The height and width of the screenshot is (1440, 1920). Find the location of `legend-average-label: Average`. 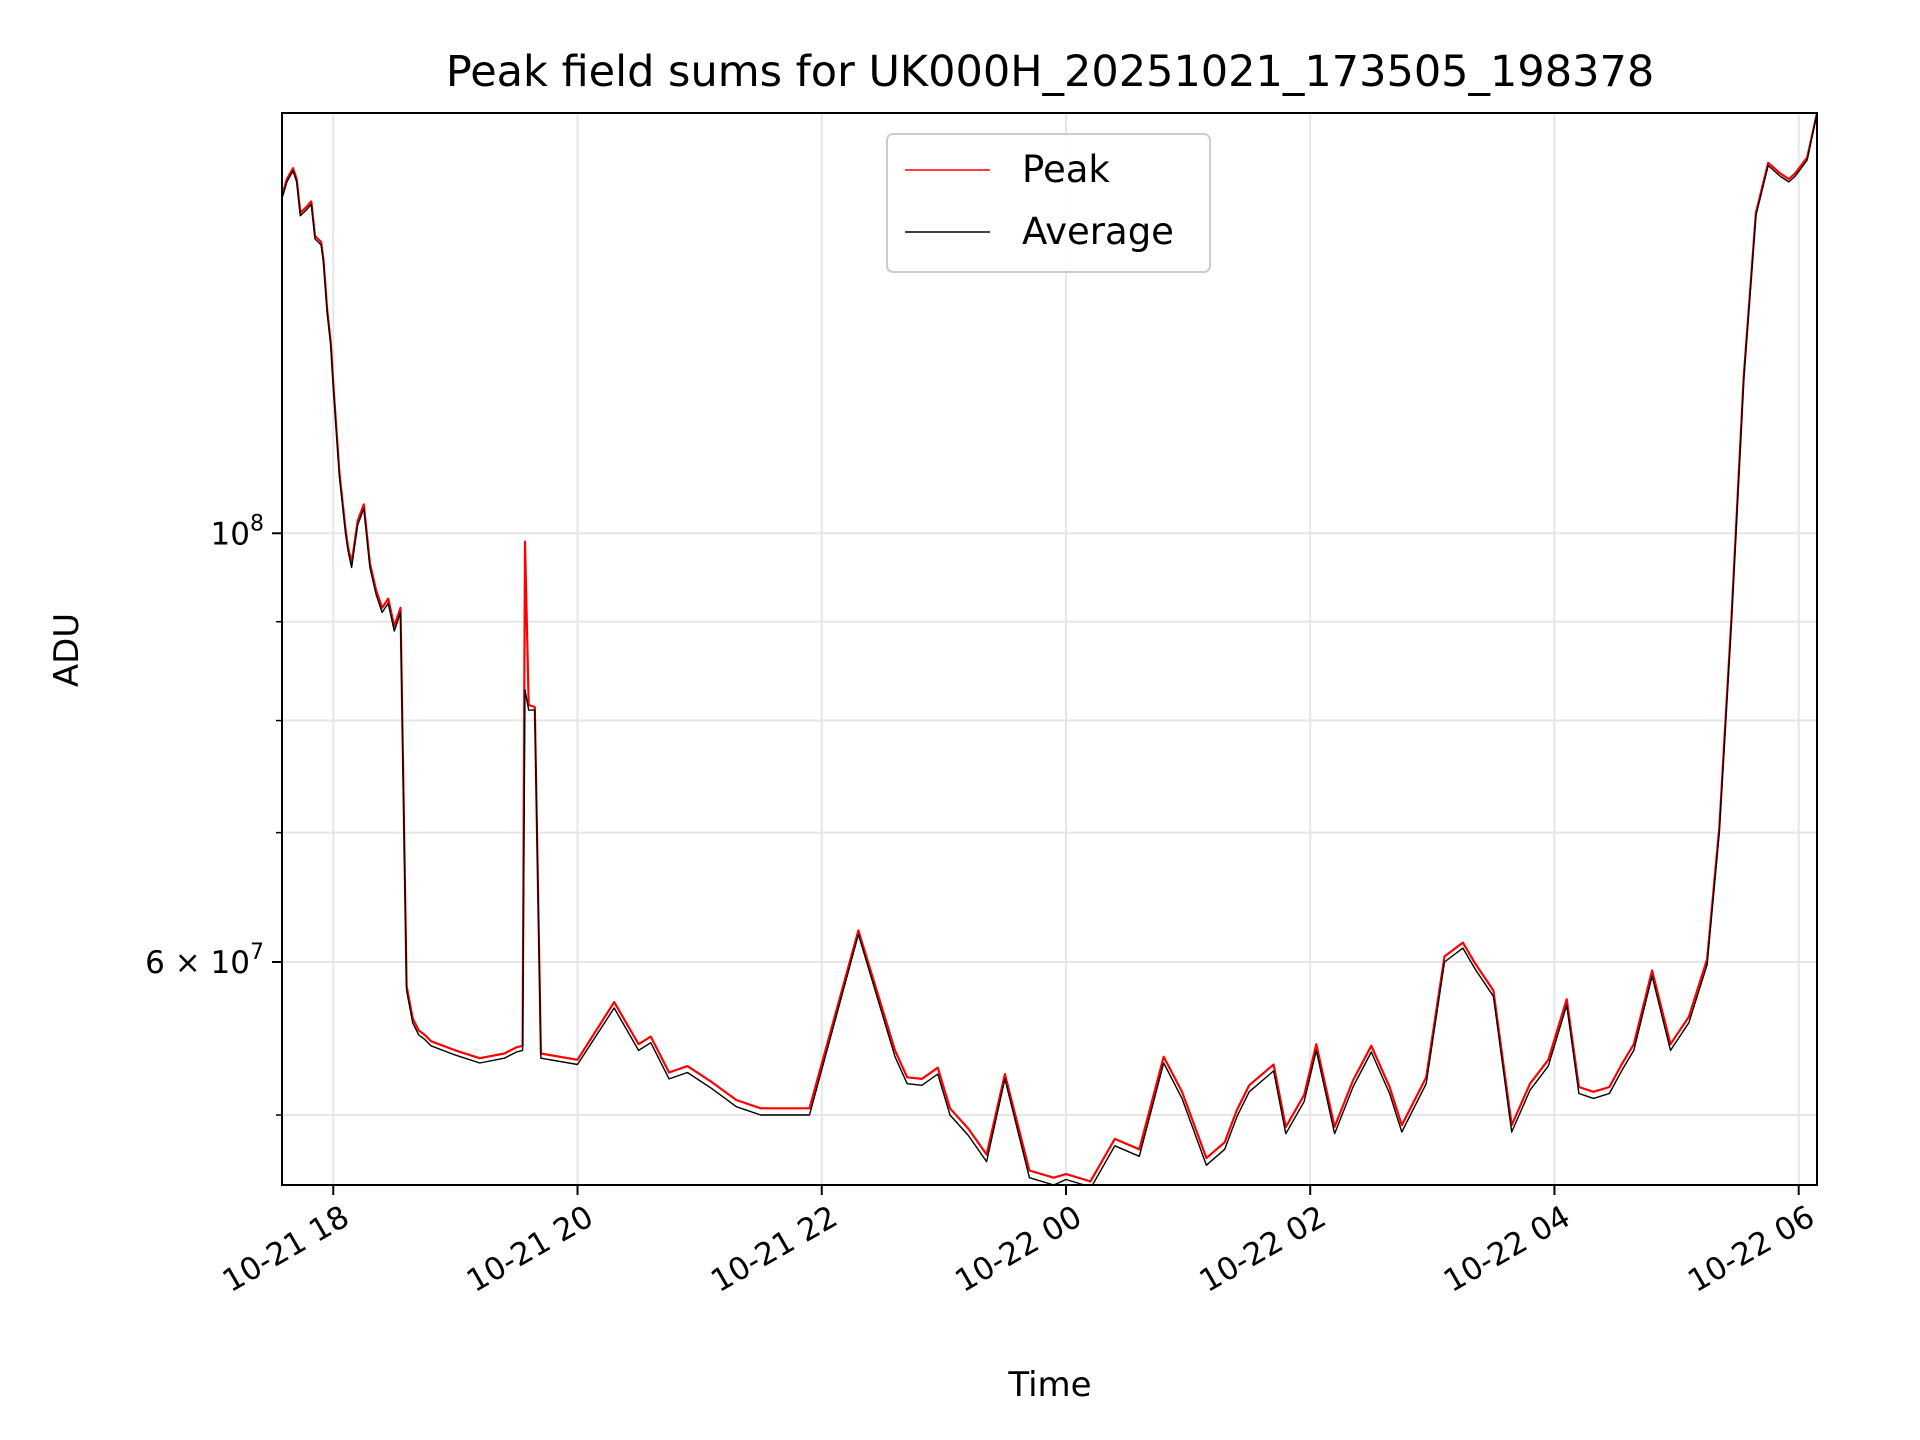

legend-average-label: Average is located at coordinates (1098, 231).